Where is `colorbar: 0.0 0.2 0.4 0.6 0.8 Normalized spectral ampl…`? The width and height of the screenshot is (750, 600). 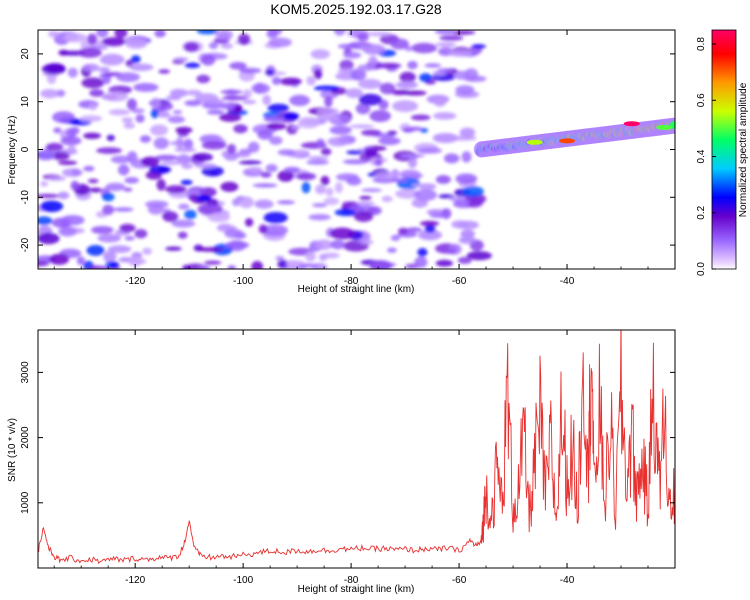
colorbar: 0.0 0.2 0.4 0.6 0.8 Normalized spectral ampl… is located at coordinates (722, 152).